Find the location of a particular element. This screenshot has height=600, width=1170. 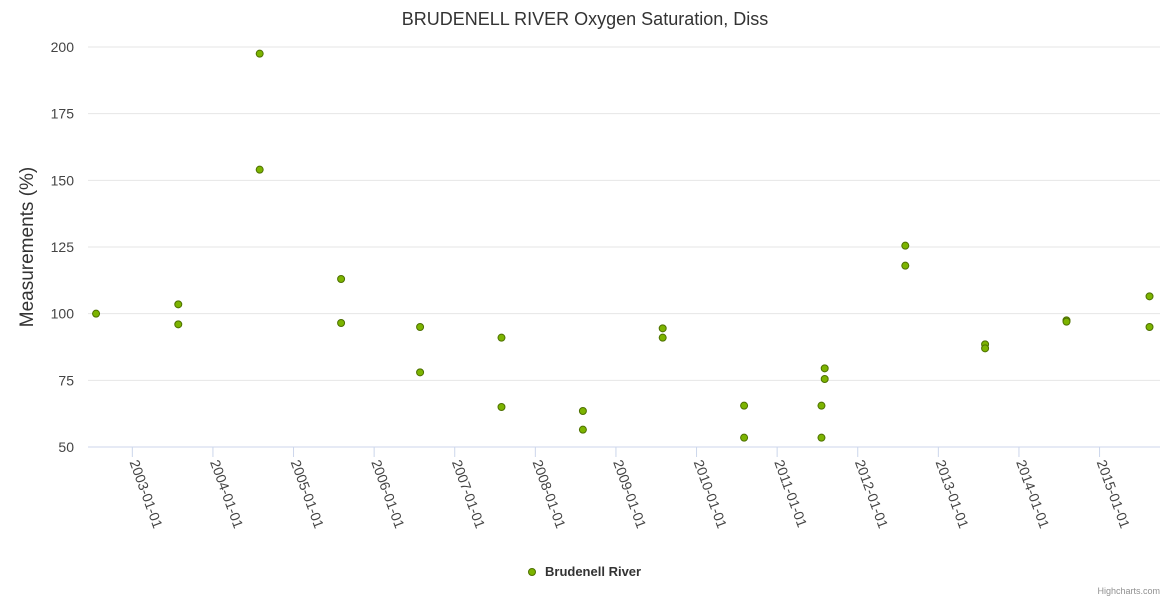

y-tick-label: 100 is located at coordinates (63, 314).